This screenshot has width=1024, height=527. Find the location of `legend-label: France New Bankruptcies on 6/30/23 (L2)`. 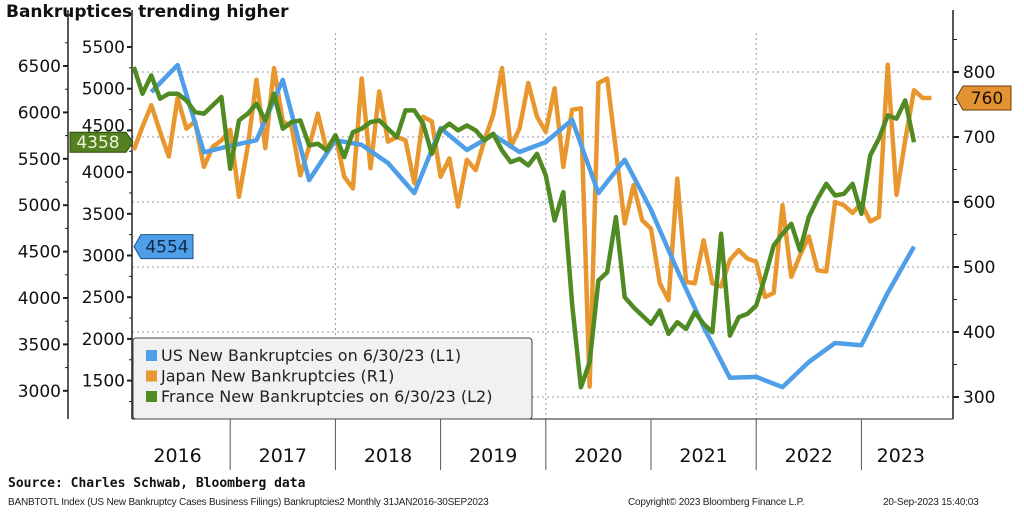

legend-label: France New Bankruptcies on 6/30/23 (L2) is located at coordinates (326, 396).